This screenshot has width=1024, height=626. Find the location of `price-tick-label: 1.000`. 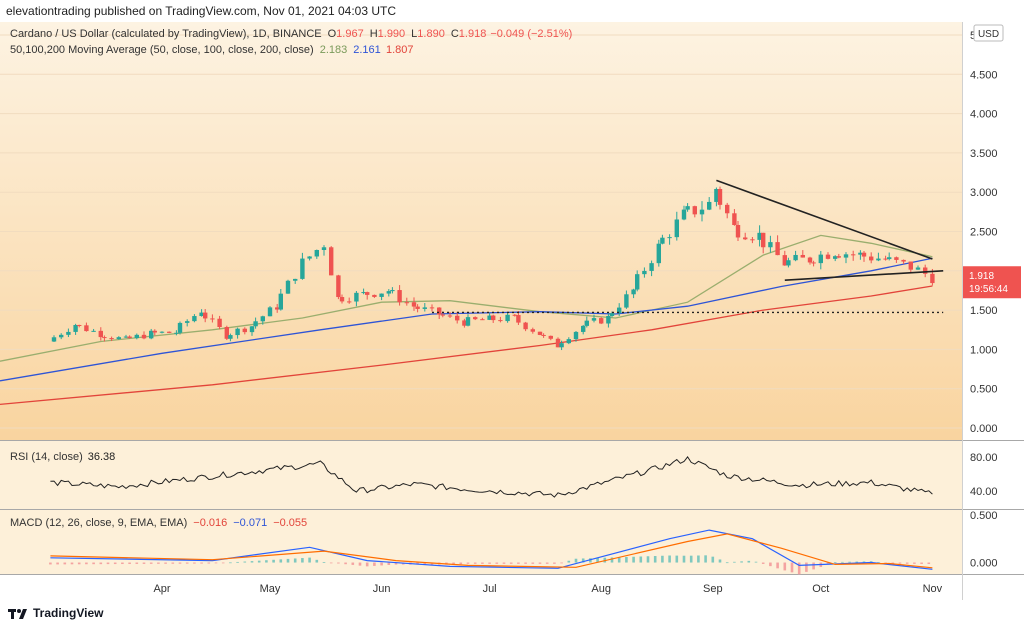

price-tick-label: 1.000 is located at coordinates (984, 350).